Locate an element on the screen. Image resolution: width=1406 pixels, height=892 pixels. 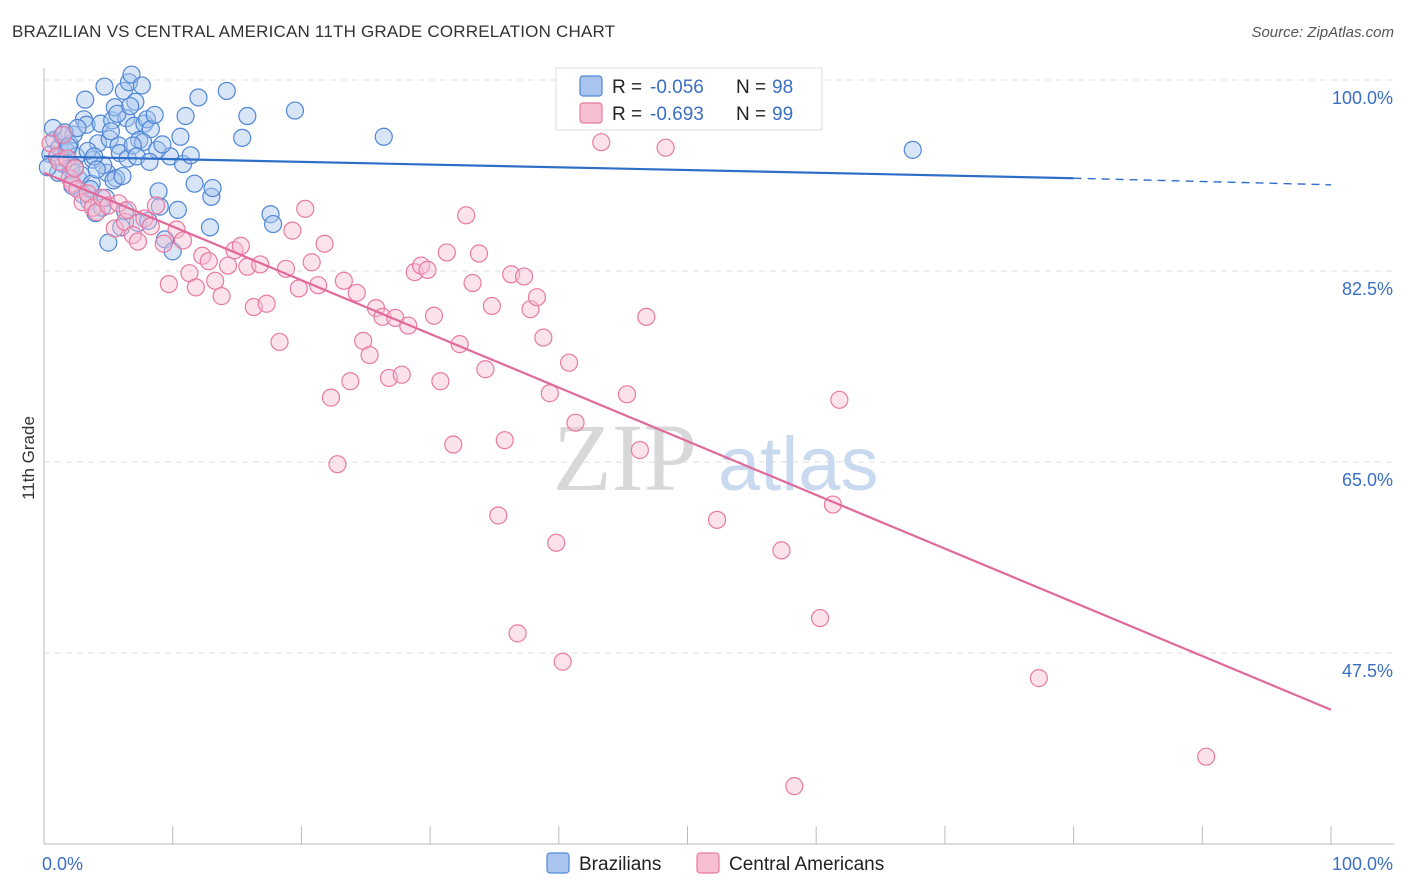
trend-line-brazilians-extension is located at coordinates (1202, 181).